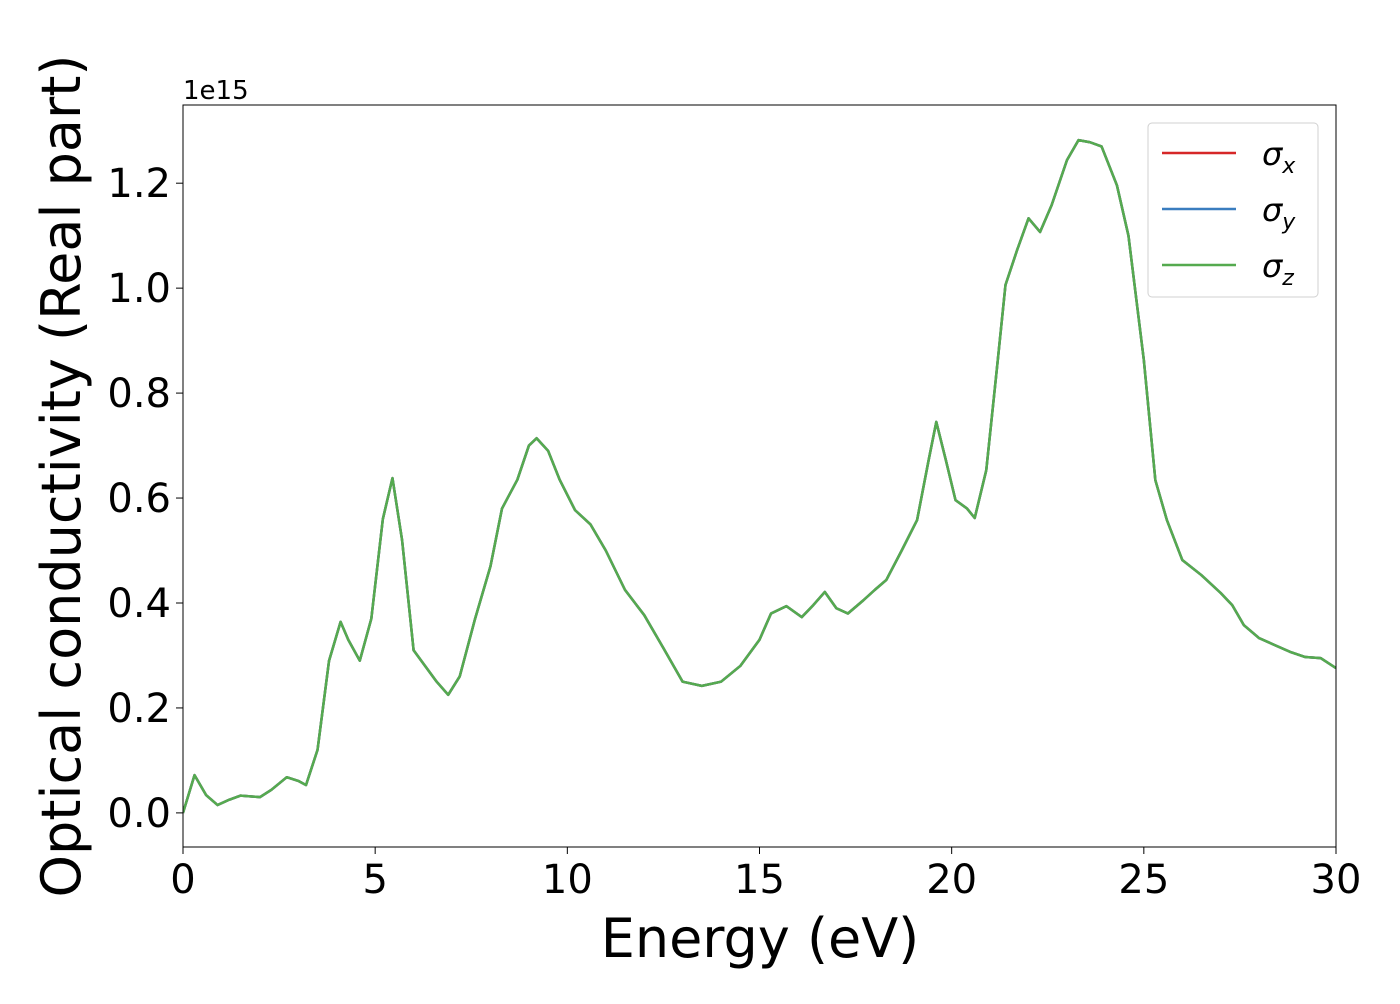 The width and height of the screenshot is (1400, 1004). Describe the element at coordinates (374, 880) in the screenshot. I see `x-tick-label: 5` at that location.